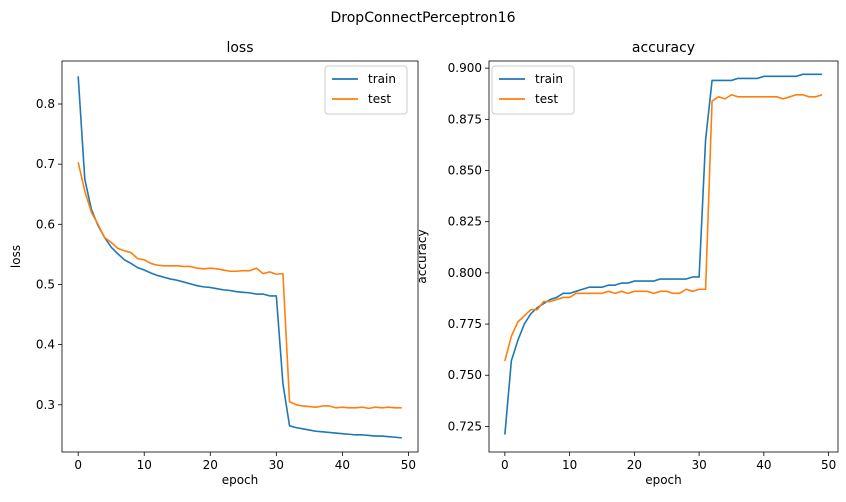  What do you see at coordinates (465, 68) in the screenshot?
I see `accuracy-y-tick-label: 0.900` at bounding box center [465, 68].